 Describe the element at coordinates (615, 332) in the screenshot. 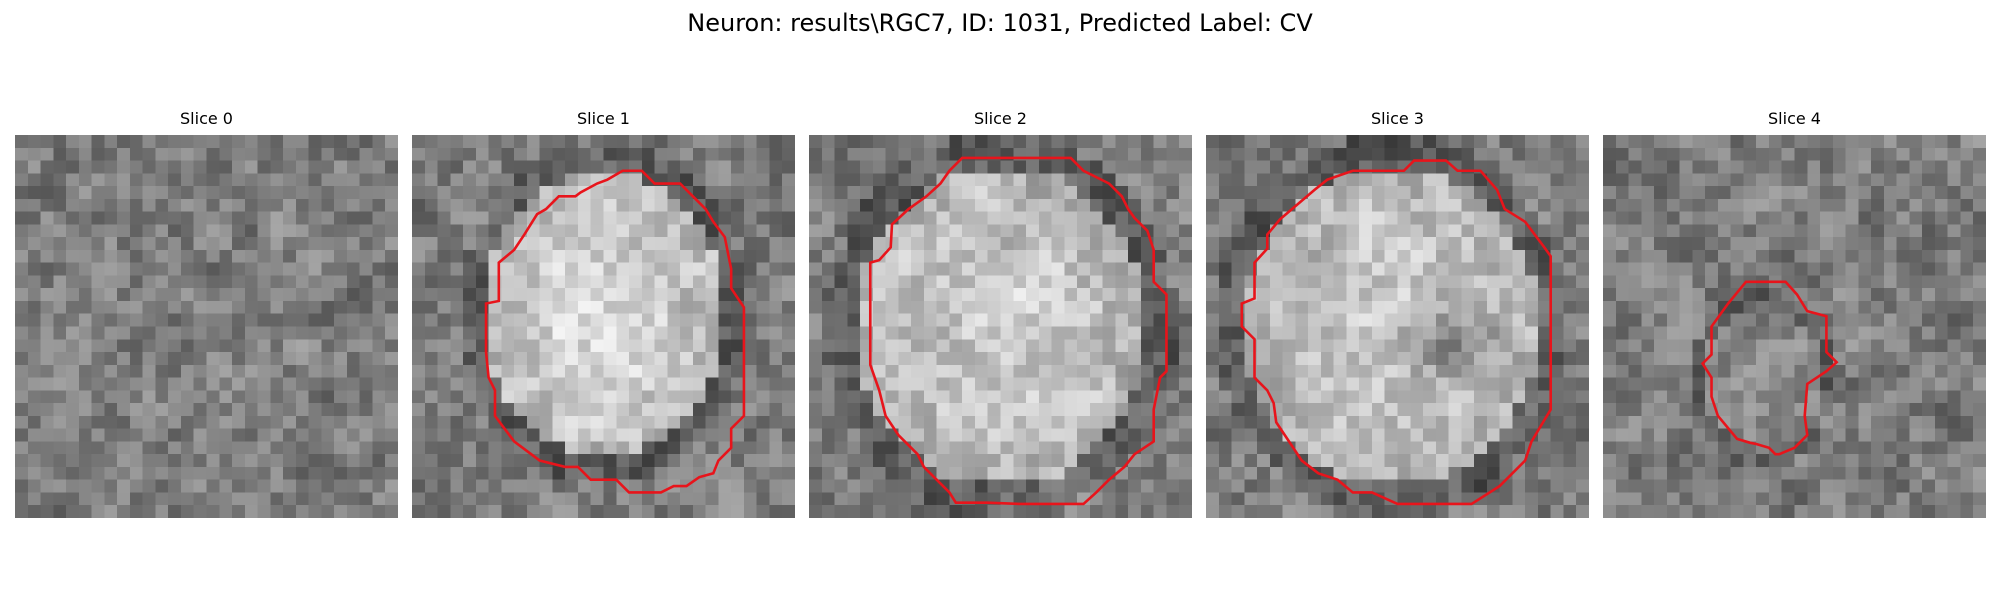

I see `slice-1-contour` at that location.